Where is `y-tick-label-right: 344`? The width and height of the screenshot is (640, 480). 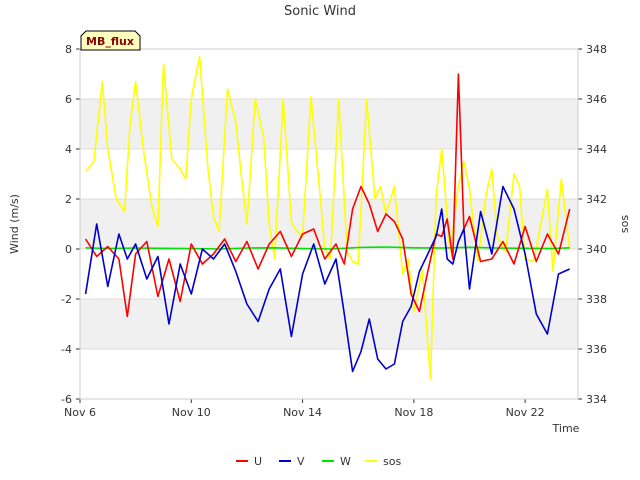 y-tick-label-right: 344 is located at coordinates (596, 149).